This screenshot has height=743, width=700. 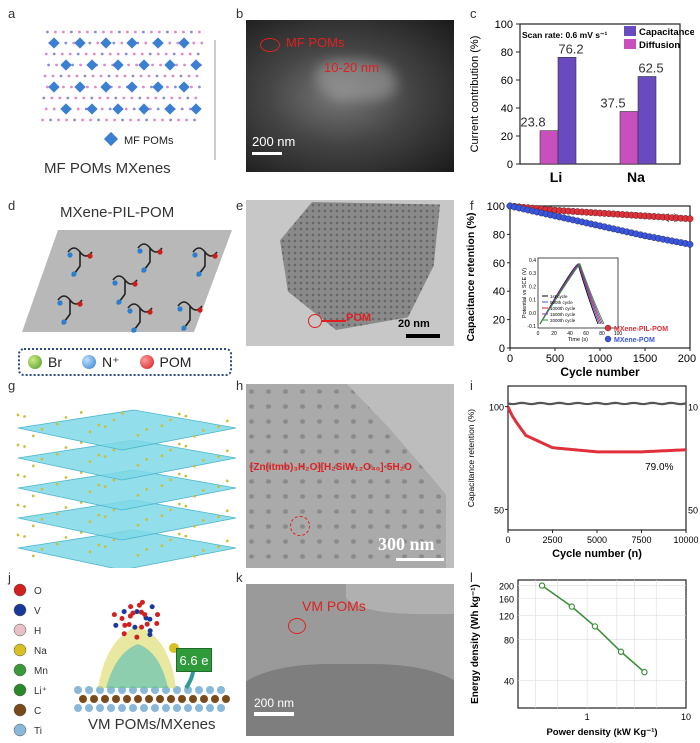 I want to click on x-tick-label: 1500, so click(x=645, y=359).